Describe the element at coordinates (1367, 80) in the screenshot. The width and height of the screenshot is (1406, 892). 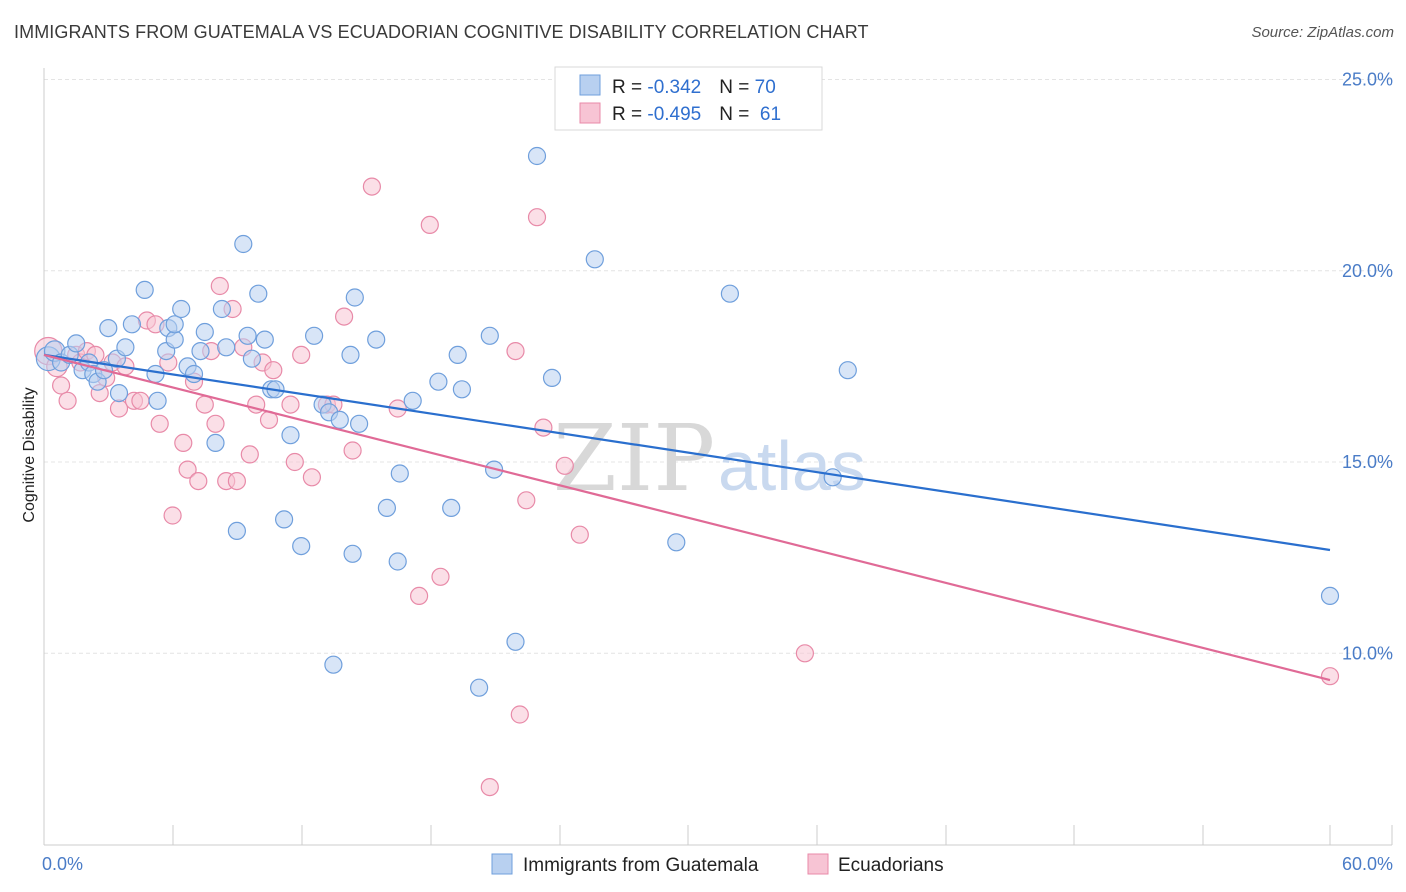
I see `y-tick-label: 25.0%` at that location.